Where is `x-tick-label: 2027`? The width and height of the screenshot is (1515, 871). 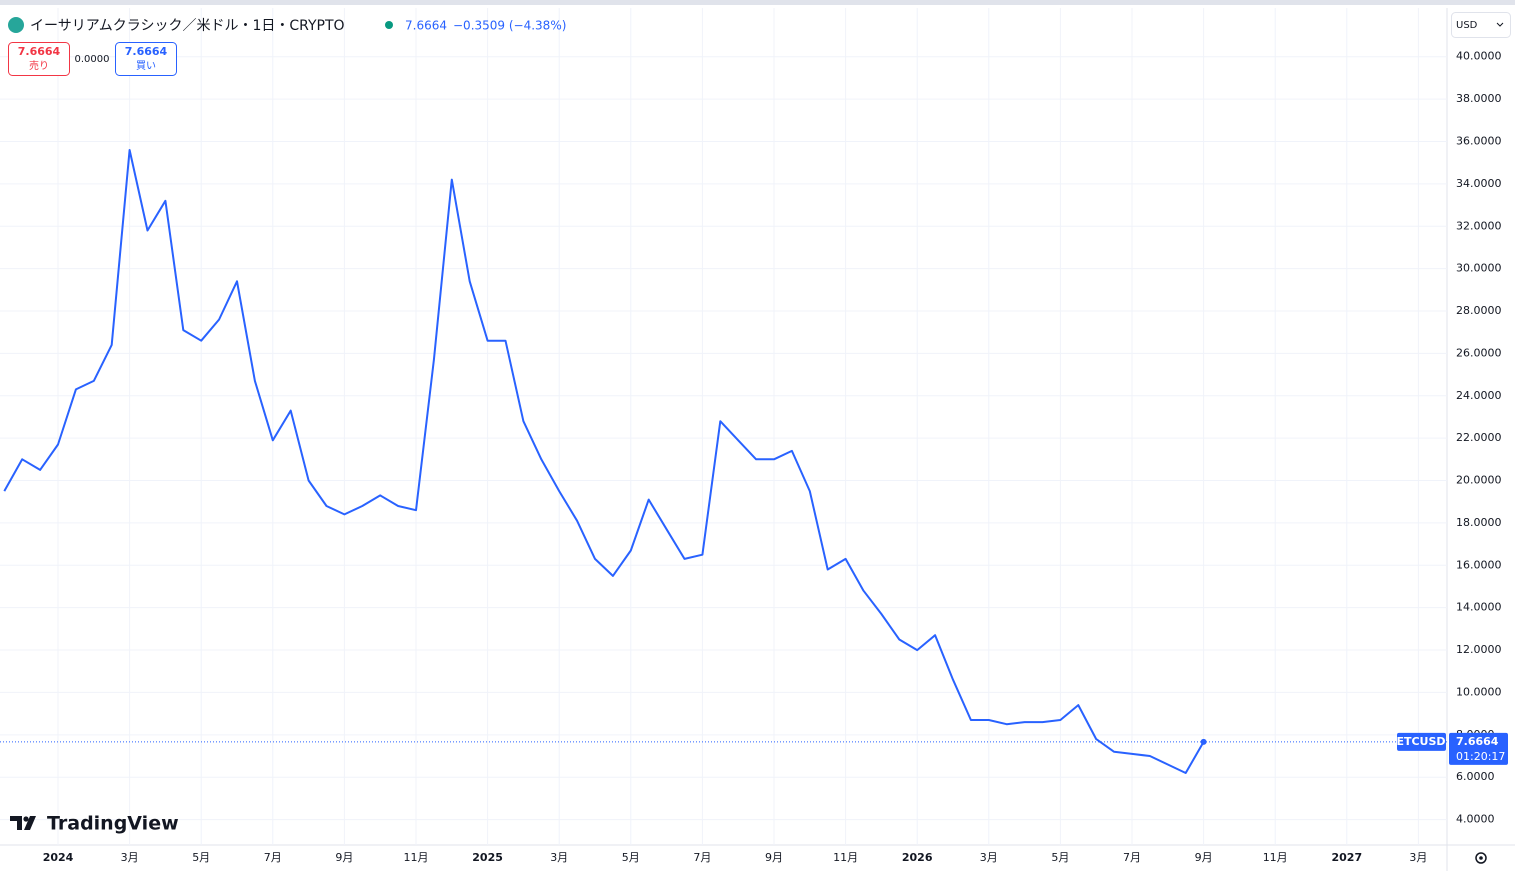 x-tick-label: 2027 is located at coordinates (1346, 857).